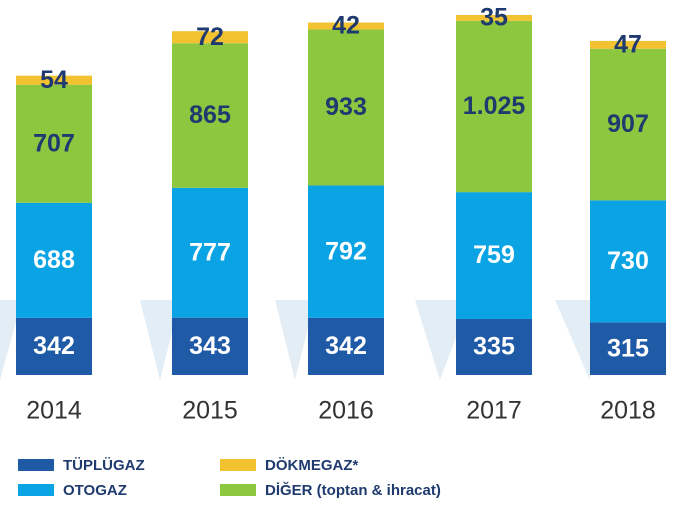  I want to click on value-label: 777, so click(210, 252).